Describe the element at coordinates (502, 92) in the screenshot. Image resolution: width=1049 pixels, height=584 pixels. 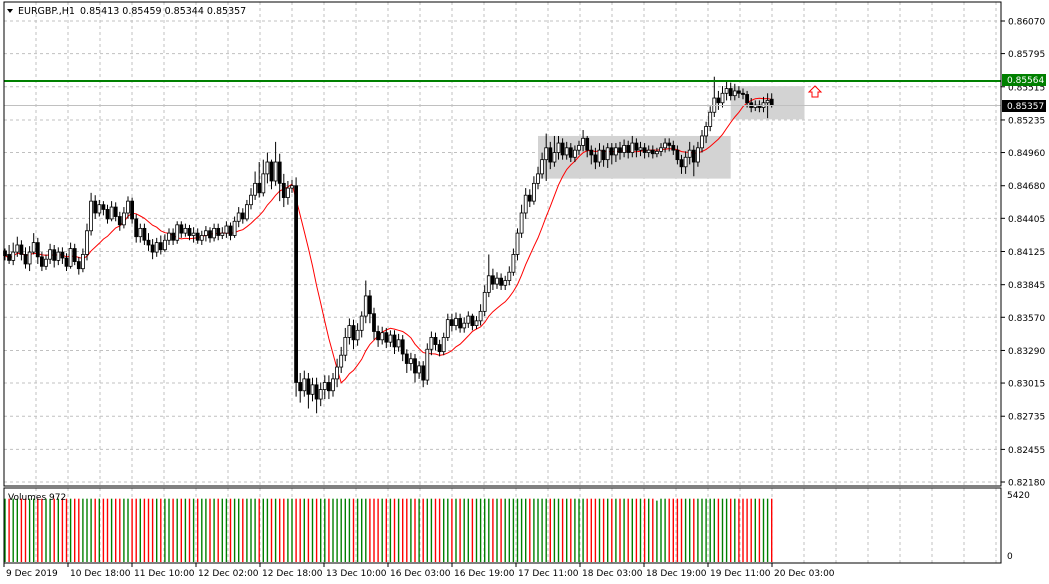
I see `horizontal-levels` at that location.